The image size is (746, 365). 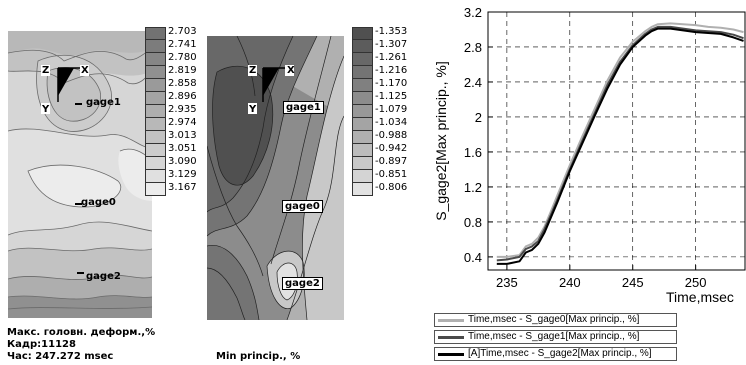 What do you see at coordinates (65, 89) in the screenshot?
I see `left-axis-triad` at bounding box center [65, 89].